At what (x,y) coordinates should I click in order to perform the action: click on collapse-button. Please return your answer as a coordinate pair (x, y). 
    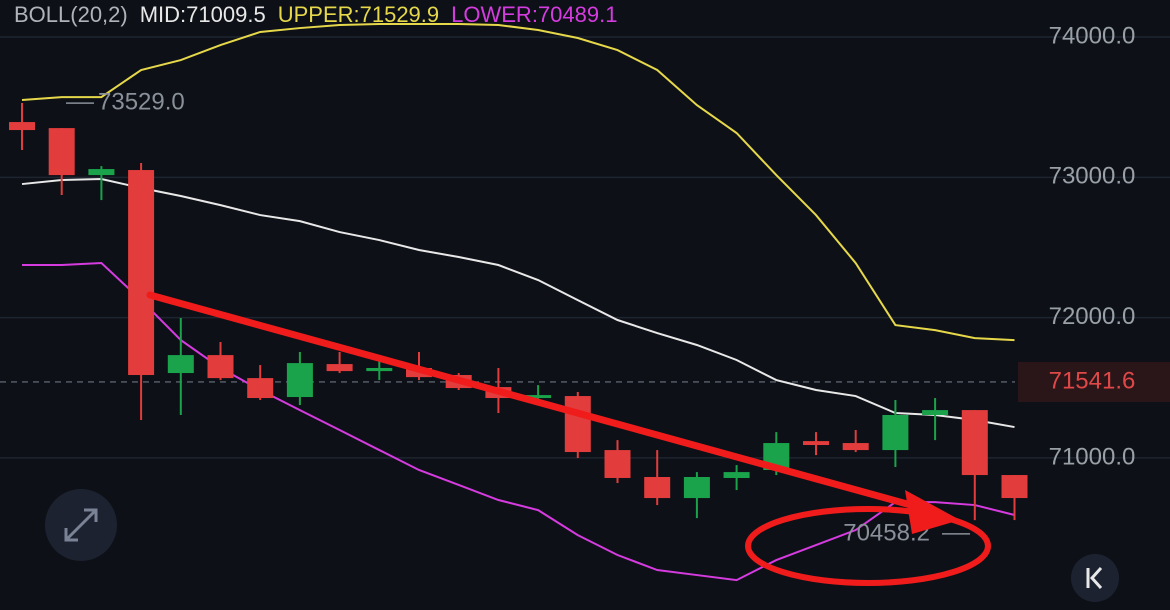
    Looking at the image, I should click on (1095, 578).